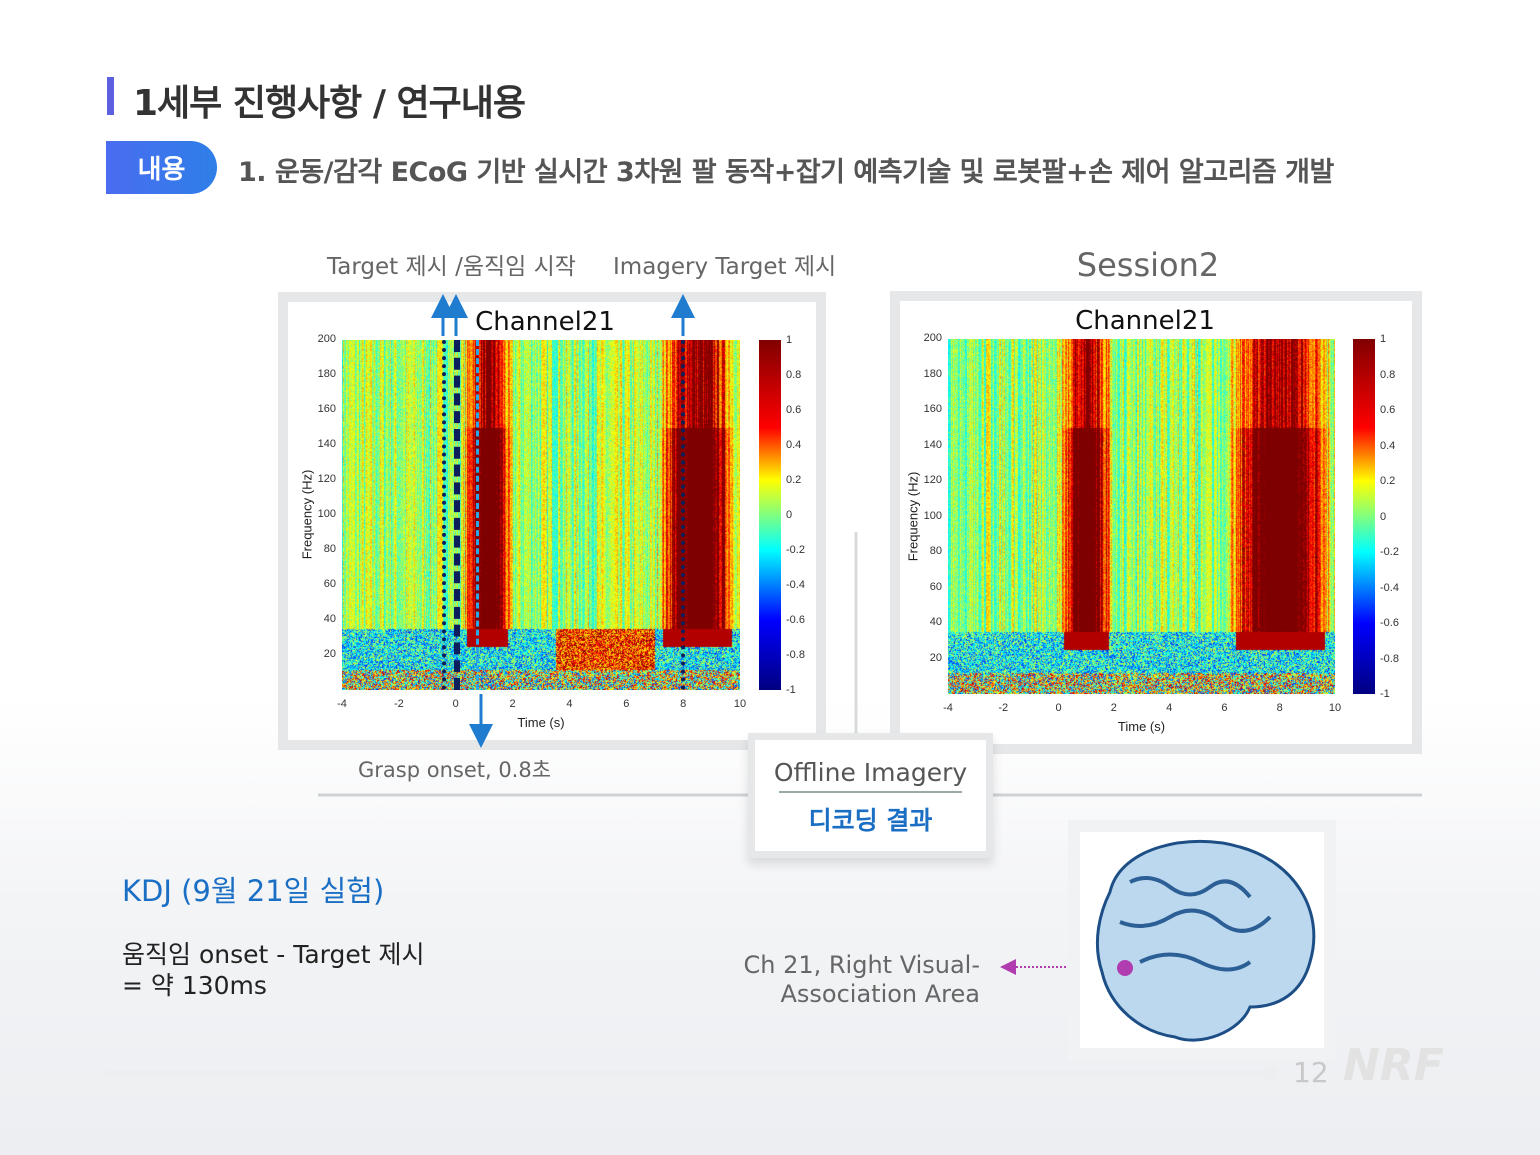 The height and width of the screenshot is (1155, 1540). Describe the element at coordinates (870, 795) in the screenshot. I see `offline-imagery-box: Offline Imagery 디코딩 결과` at that location.